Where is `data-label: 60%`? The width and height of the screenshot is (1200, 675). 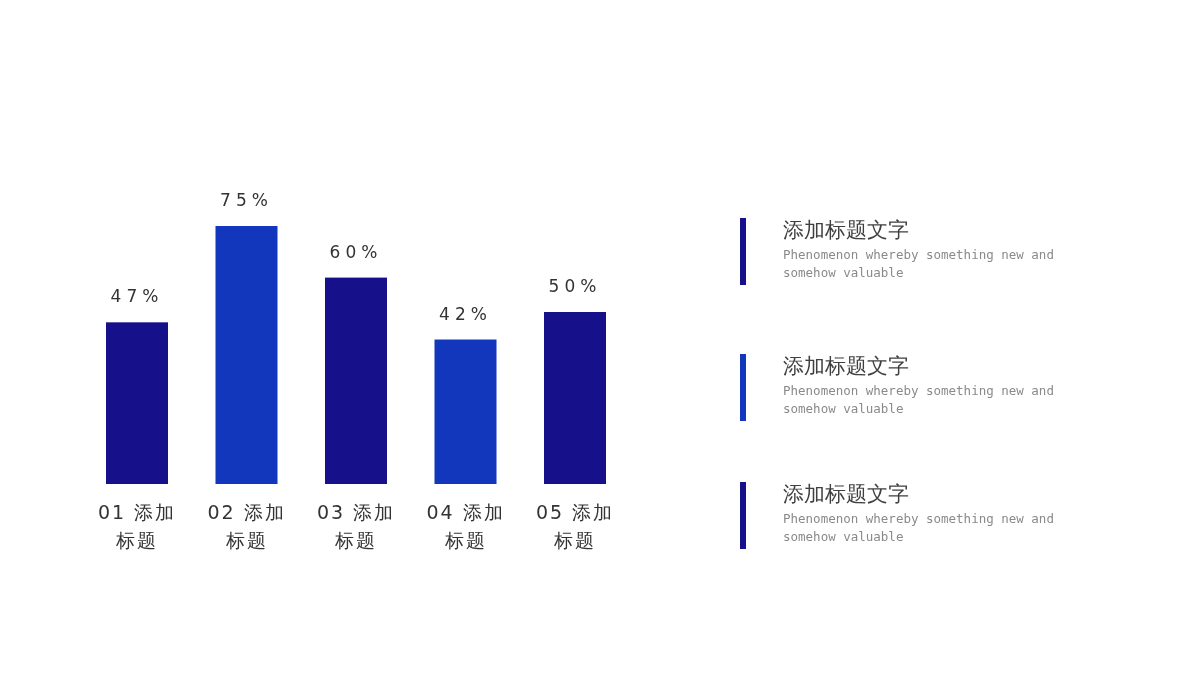
data-label: 60% is located at coordinates (356, 251).